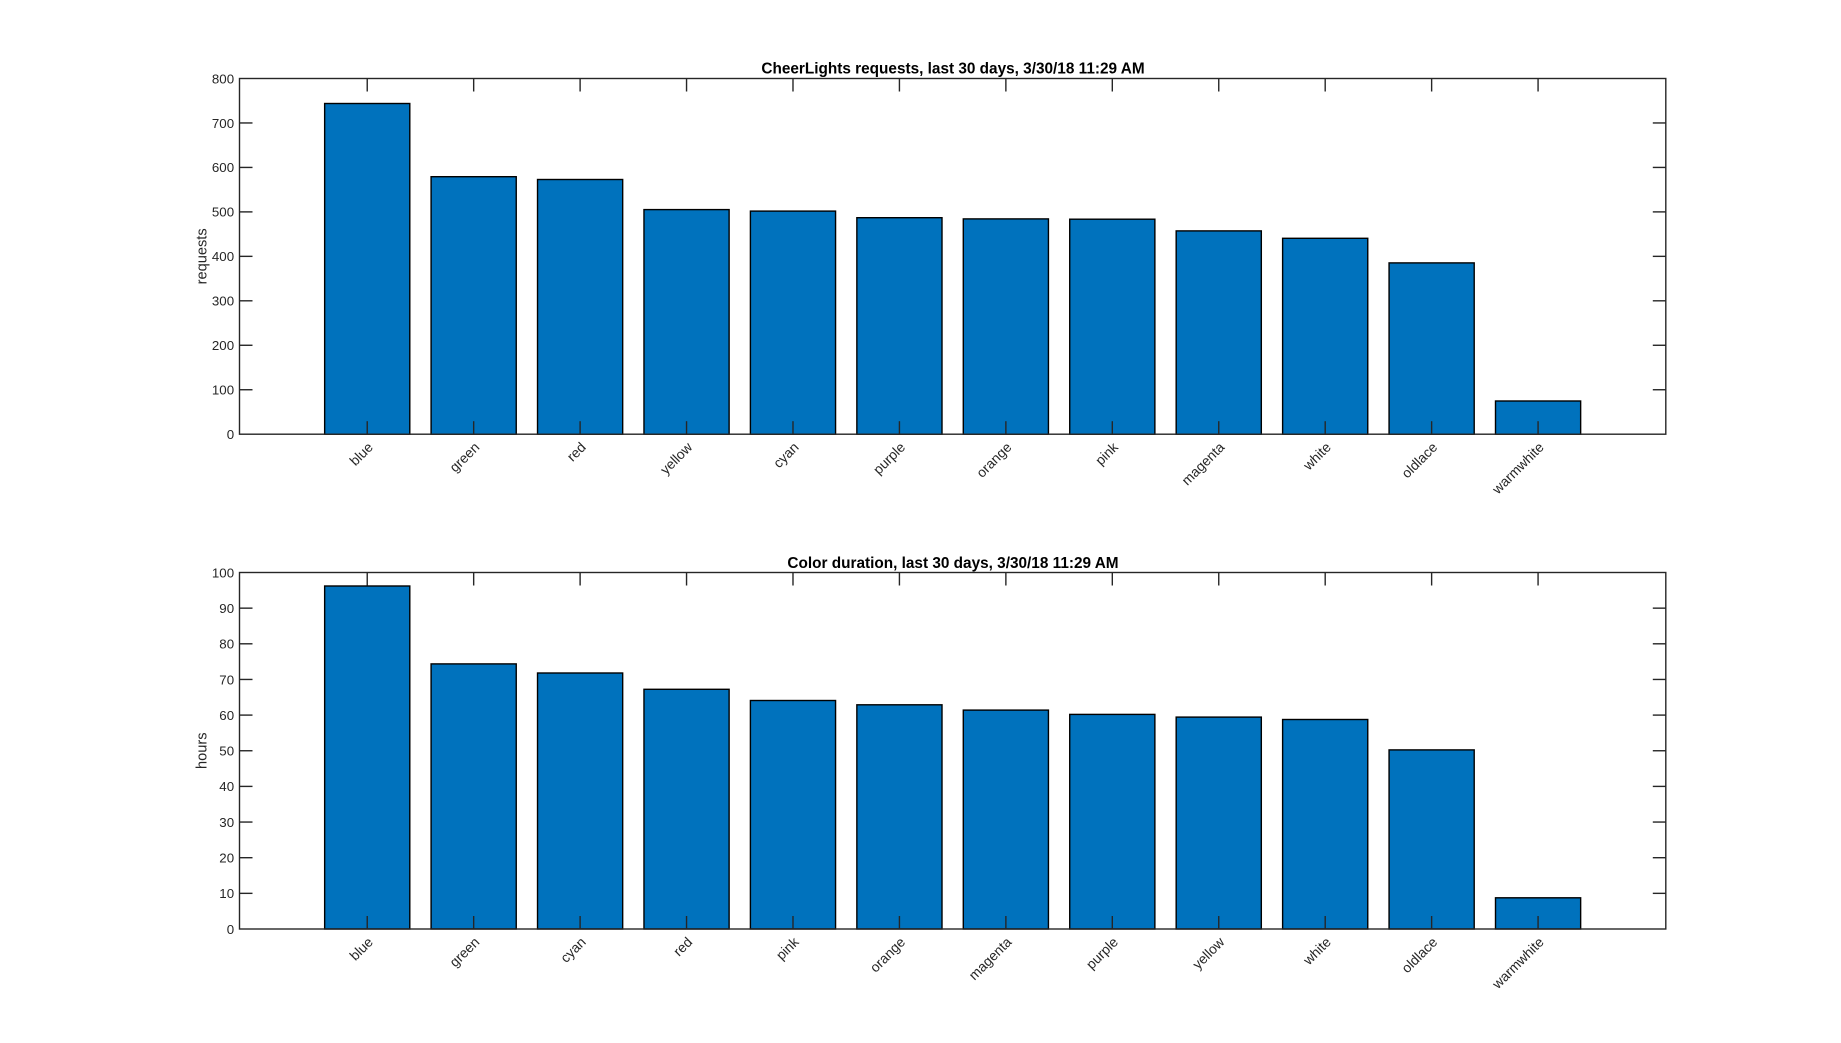  I want to click on svg-text: 800, so click(223, 78).